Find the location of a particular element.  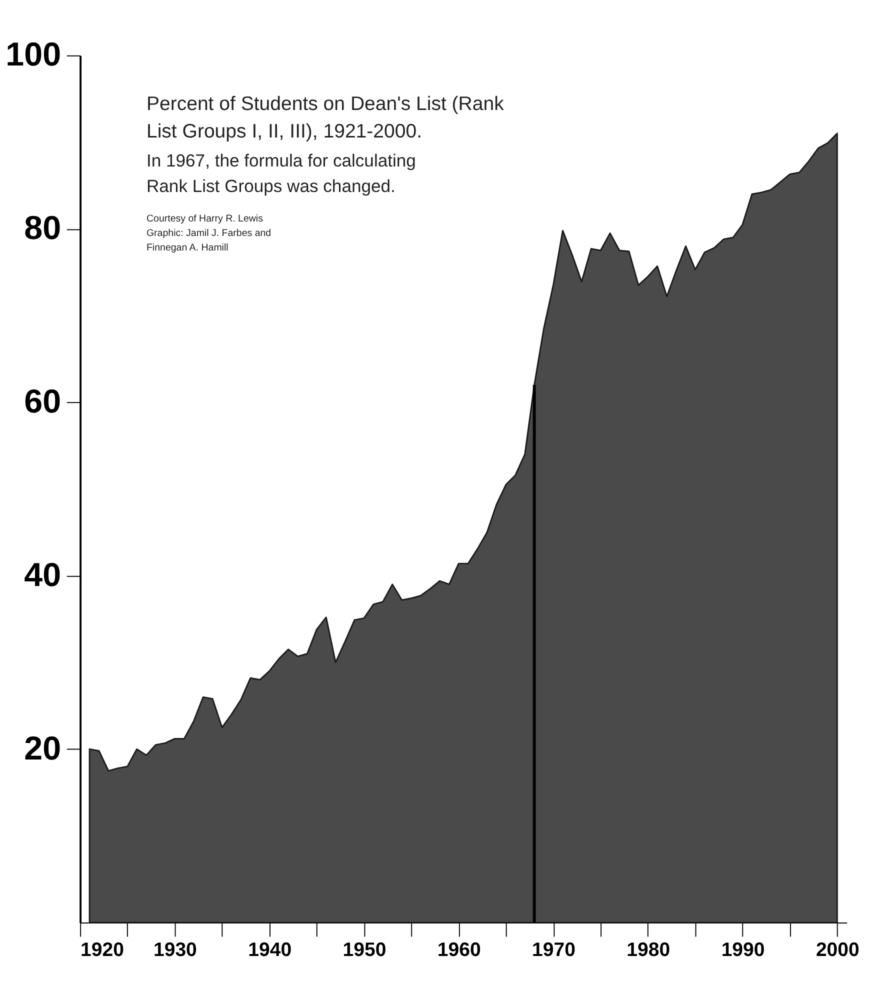

x-tick-label: 1960 is located at coordinates (459, 950).